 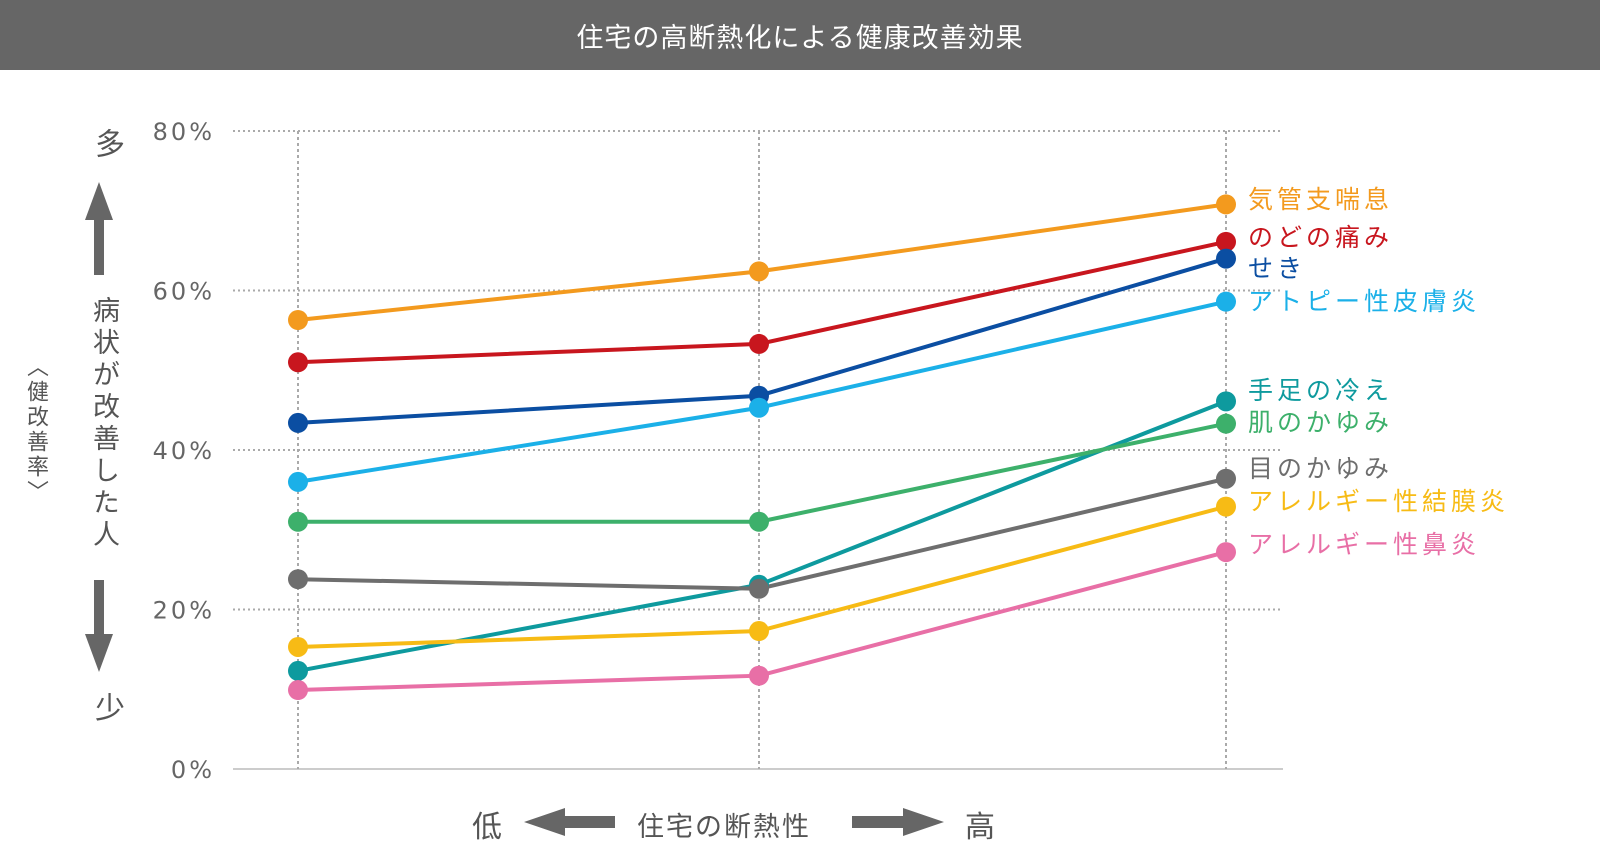 What do you see at coordinates (1320, 422) in the screenshot?
I see `series-label: 肌のかゆみ` at bounding box center [1320, 422].